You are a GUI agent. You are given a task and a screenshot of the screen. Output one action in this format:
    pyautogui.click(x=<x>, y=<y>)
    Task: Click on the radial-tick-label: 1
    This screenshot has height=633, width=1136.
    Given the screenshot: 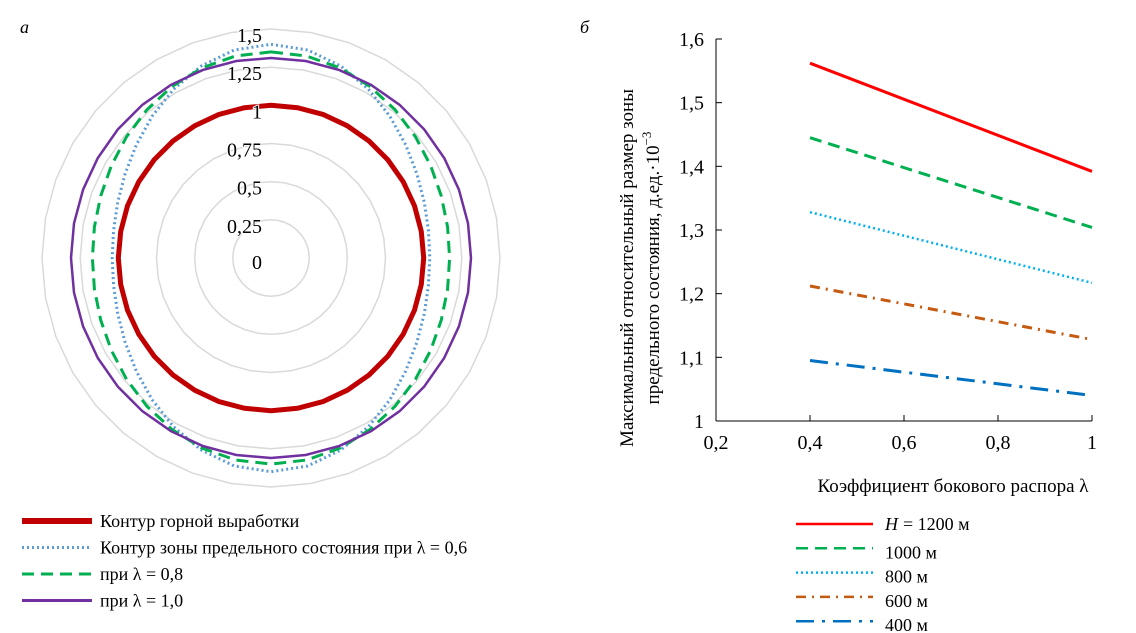 What is the action you would take?
    pyautogui.click(x=257, y=112)
    